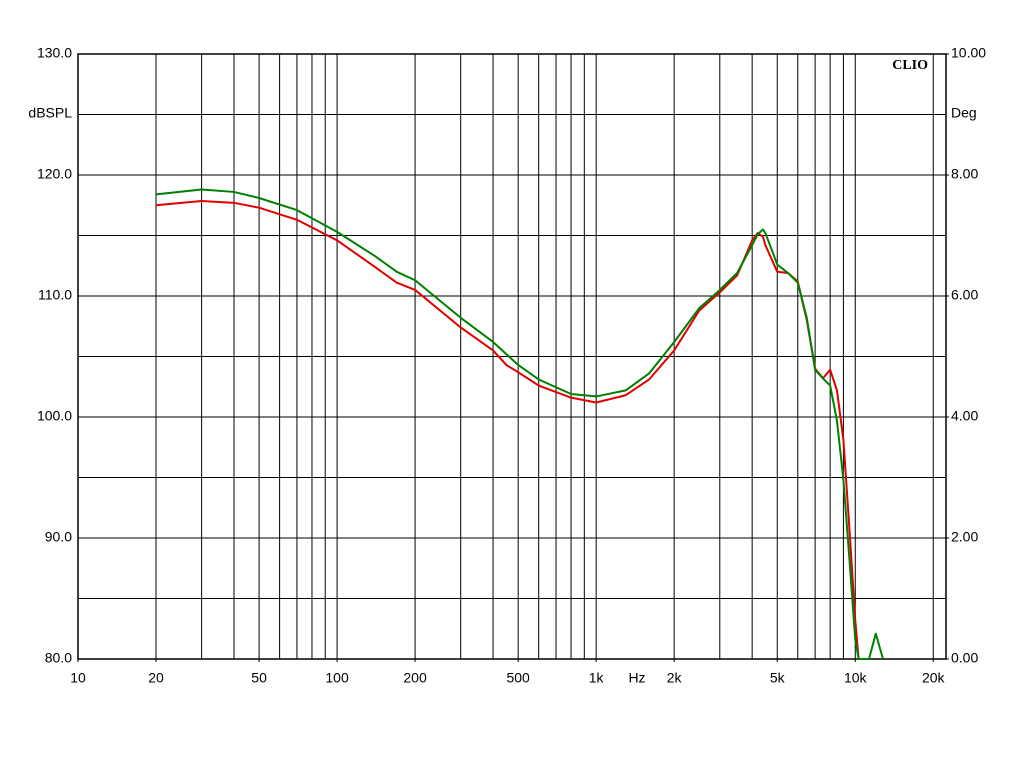 This screenshot has width=1024, height=773. Describe the element at coordinates (856, 678) in the screenshot. I see `x-tick-label: 10k` at that location.